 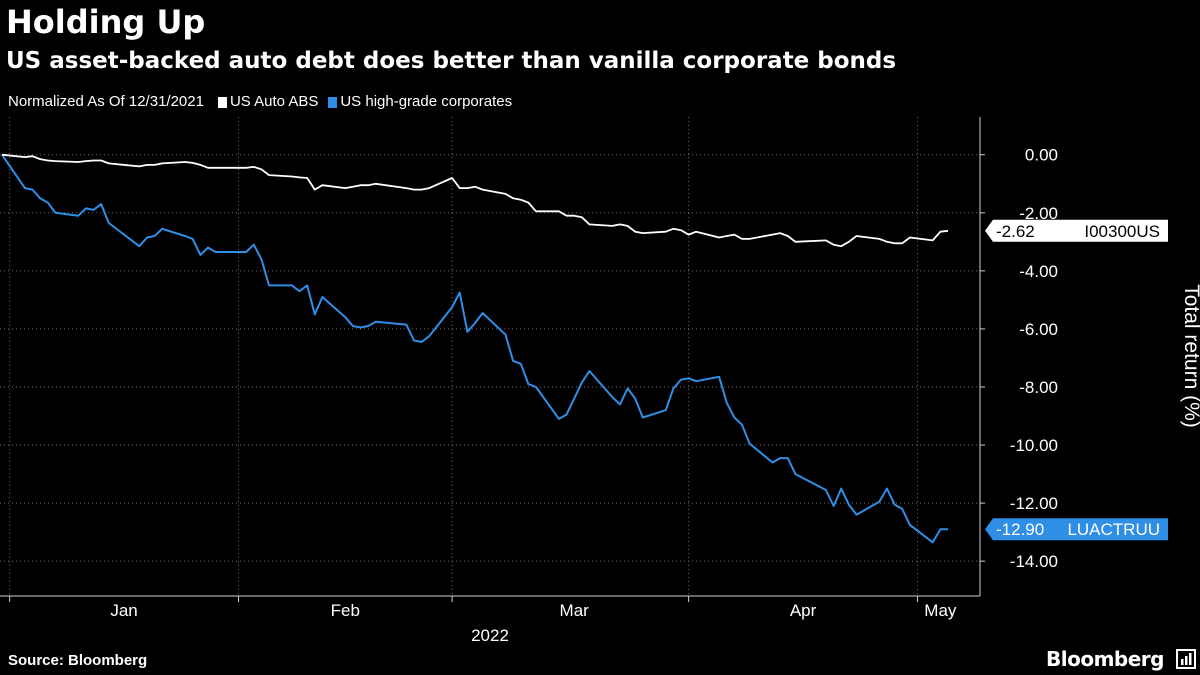 I want to click on bloomberg-terminal-icon, so click(x=1186, y=659).